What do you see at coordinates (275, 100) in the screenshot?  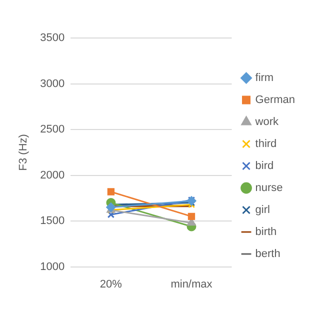 I see `legend-label: German` at bounding box center [275, 100].